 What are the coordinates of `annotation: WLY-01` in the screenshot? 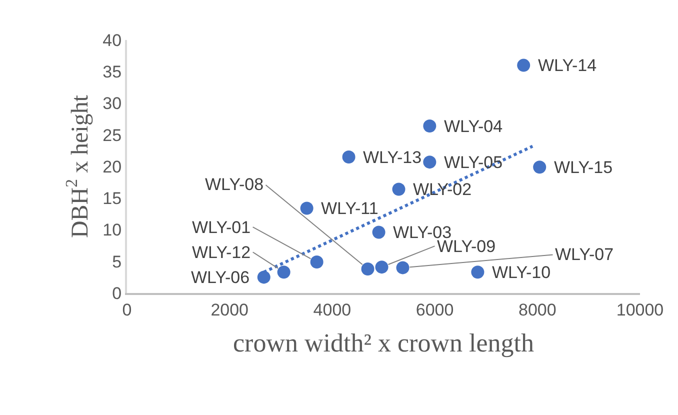 It's located at (221, 227).